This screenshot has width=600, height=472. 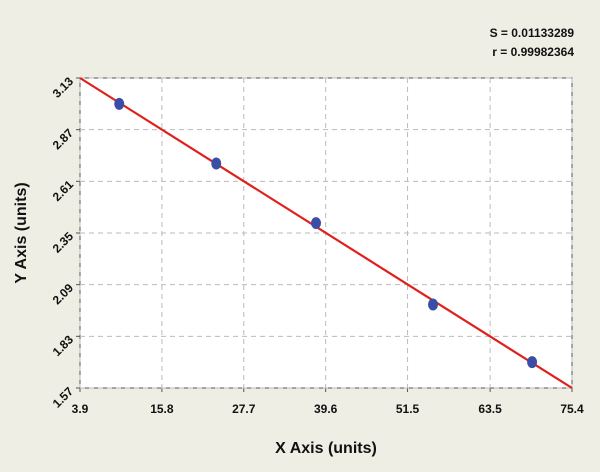 What do you see at coordinates (490, 409) in the screenshot?
I see `x-tick-label: 63.5` at bounding box center [490, 409].